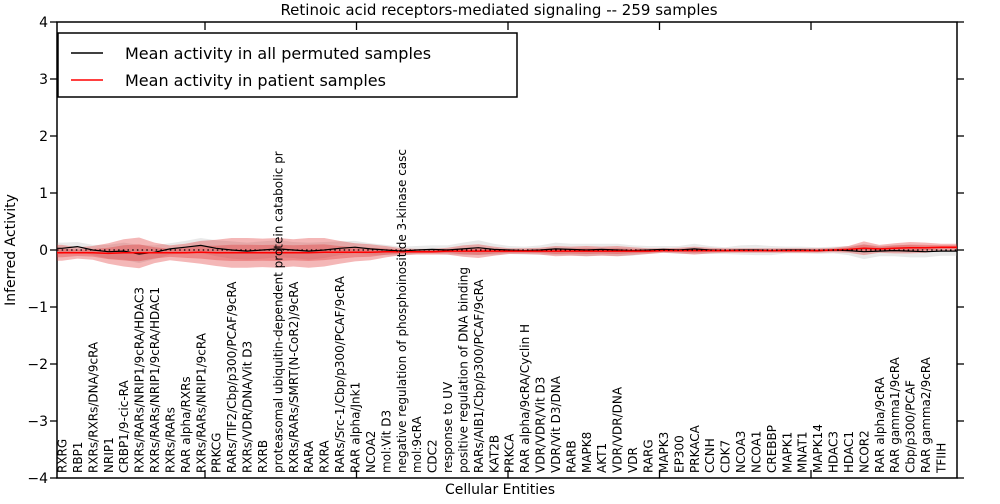  What do you see at coordinates (43, 194) in the screenshot?
I see `y-tick-label: 1` at bounding box center [43, 194].